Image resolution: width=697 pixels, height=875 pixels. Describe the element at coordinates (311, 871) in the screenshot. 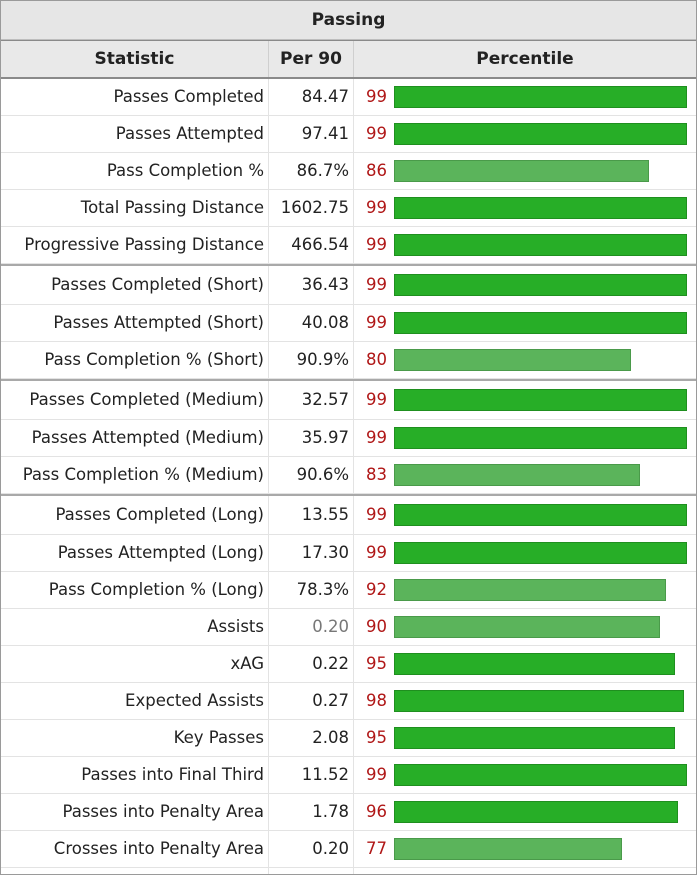

I see `per90-value: 9.39` at that location.